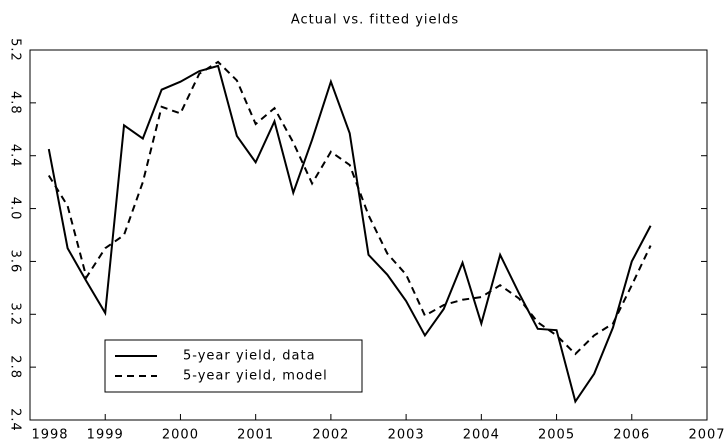 This screenshot has width=725, height=443. I want to click on legend-box, so click(233, 366).